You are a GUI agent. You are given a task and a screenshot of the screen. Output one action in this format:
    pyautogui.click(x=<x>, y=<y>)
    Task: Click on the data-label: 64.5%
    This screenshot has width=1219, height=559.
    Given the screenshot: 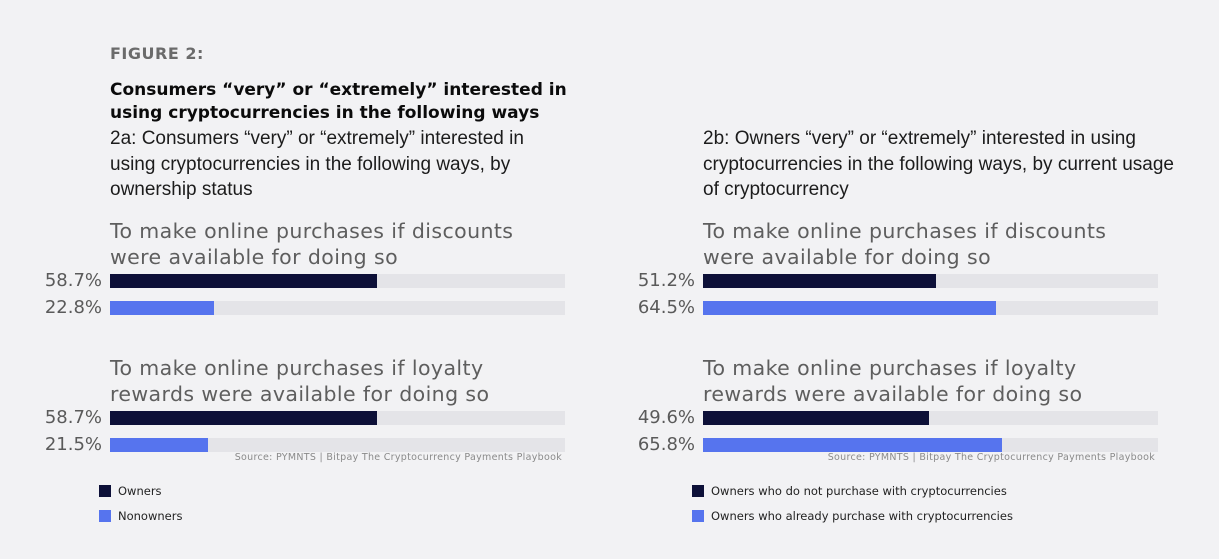 What is the action you would take?
    pyautogui.click(x=666, y=307)
    